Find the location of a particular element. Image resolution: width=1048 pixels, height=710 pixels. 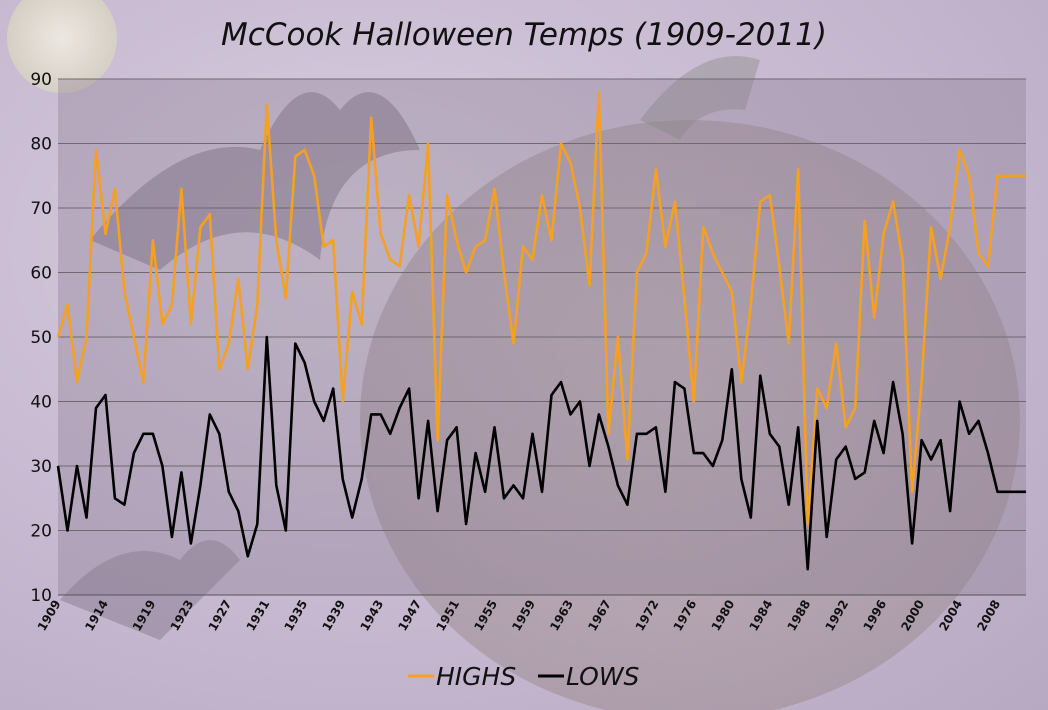

y-tick-label: 10 is located at coordinates (41, 596).